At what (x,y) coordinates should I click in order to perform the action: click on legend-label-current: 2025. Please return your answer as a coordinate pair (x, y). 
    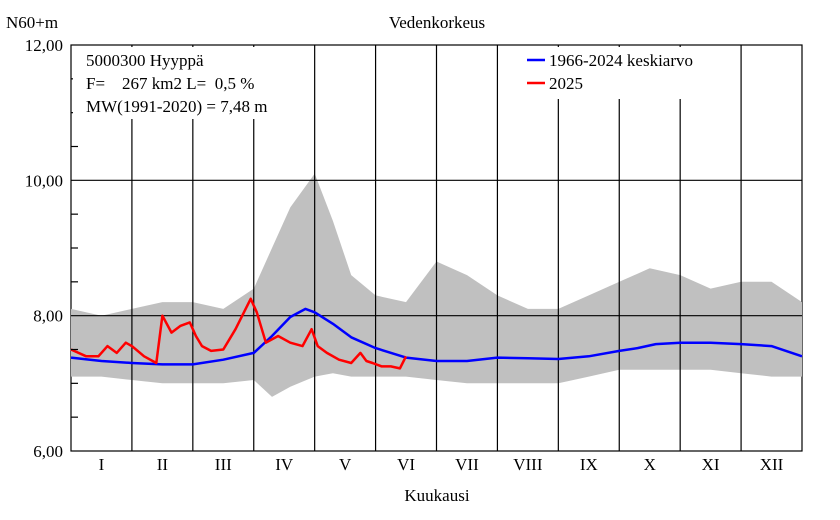
    Looking at the image, I should click on (566, 83).